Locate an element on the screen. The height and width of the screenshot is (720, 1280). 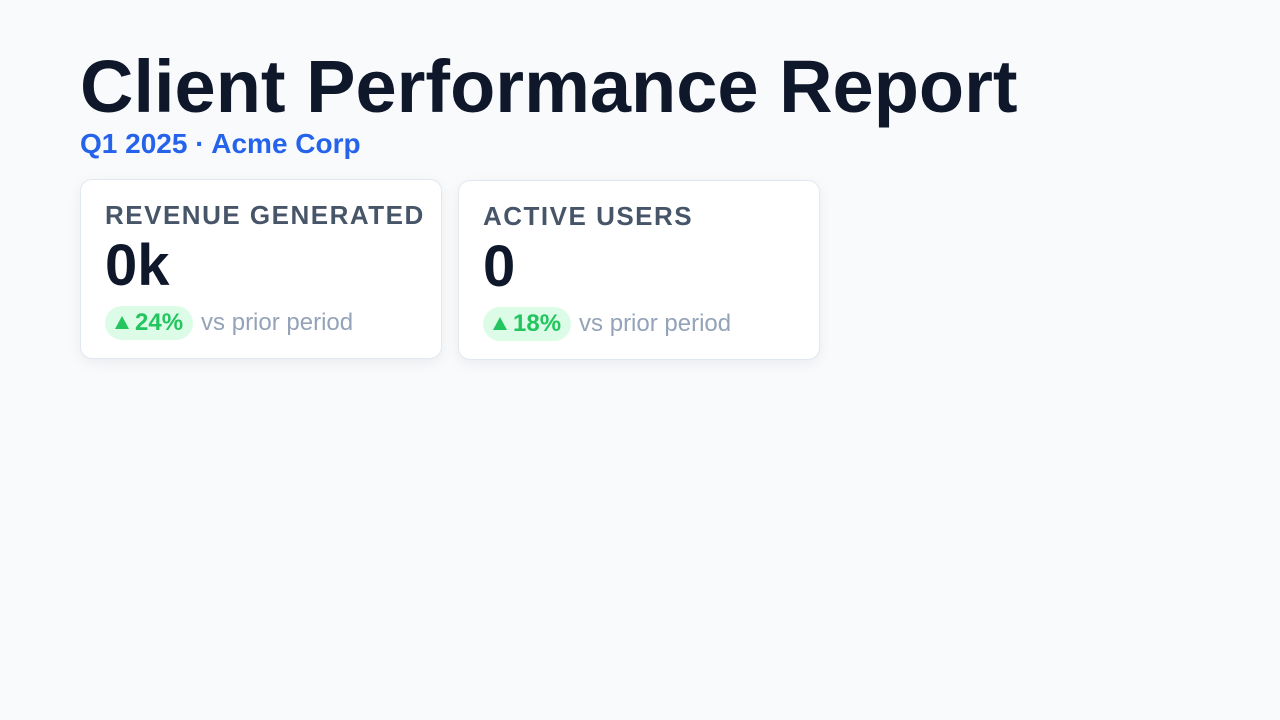
kpi-card-active-users: ACTIVE USERS 0 18% vs prior period is located at coordinates (639, 270).